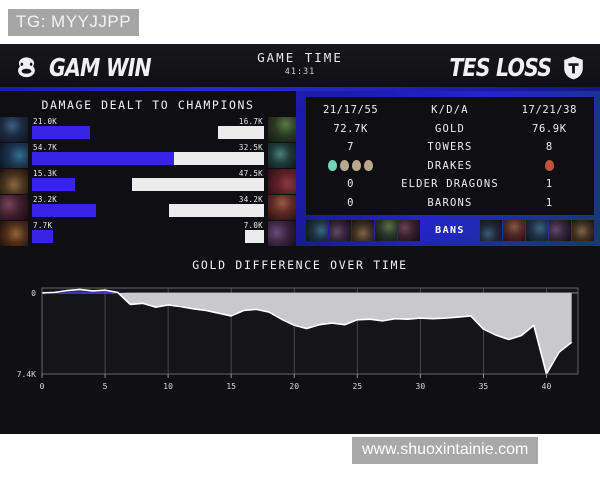 This screenshot has height=480, width=600. Describe the element at coordinates (250, 199) in the screenshot. I see `right-damage-value: 34.2K` at that location.